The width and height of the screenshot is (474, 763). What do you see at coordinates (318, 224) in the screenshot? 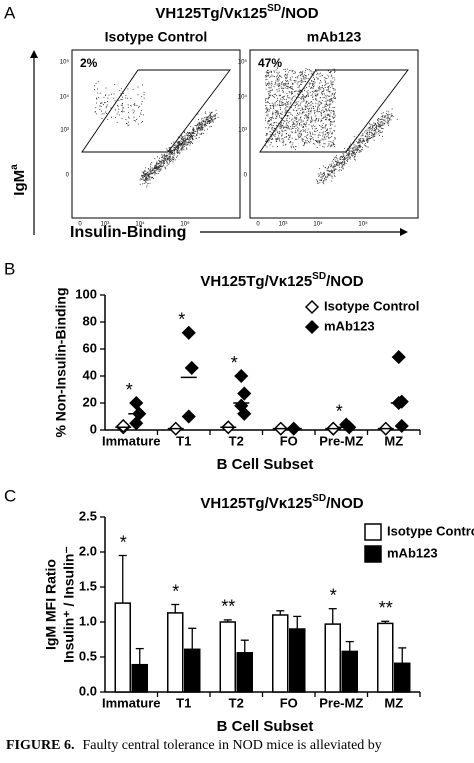
I see `x-tick-label: 10⁴` at bounding box center [318, 224].